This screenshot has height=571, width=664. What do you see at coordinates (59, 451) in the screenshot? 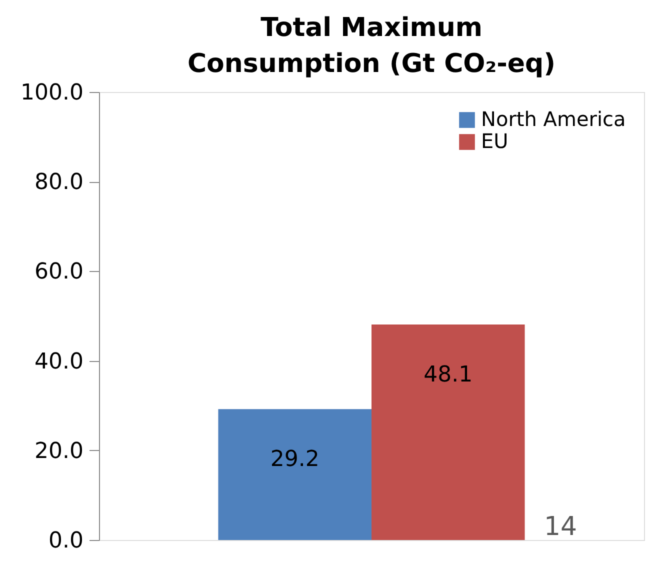
I see `y-tick-label: 20.0` at bounding box center [59, 451].